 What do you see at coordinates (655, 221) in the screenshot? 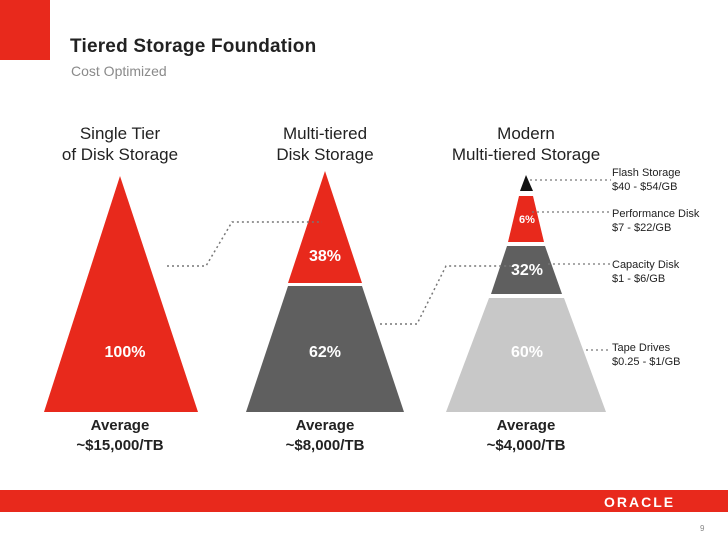
I see `tier-label-performance: Performance Disk $7 - $22/GB` at bounding box center [655, 221].